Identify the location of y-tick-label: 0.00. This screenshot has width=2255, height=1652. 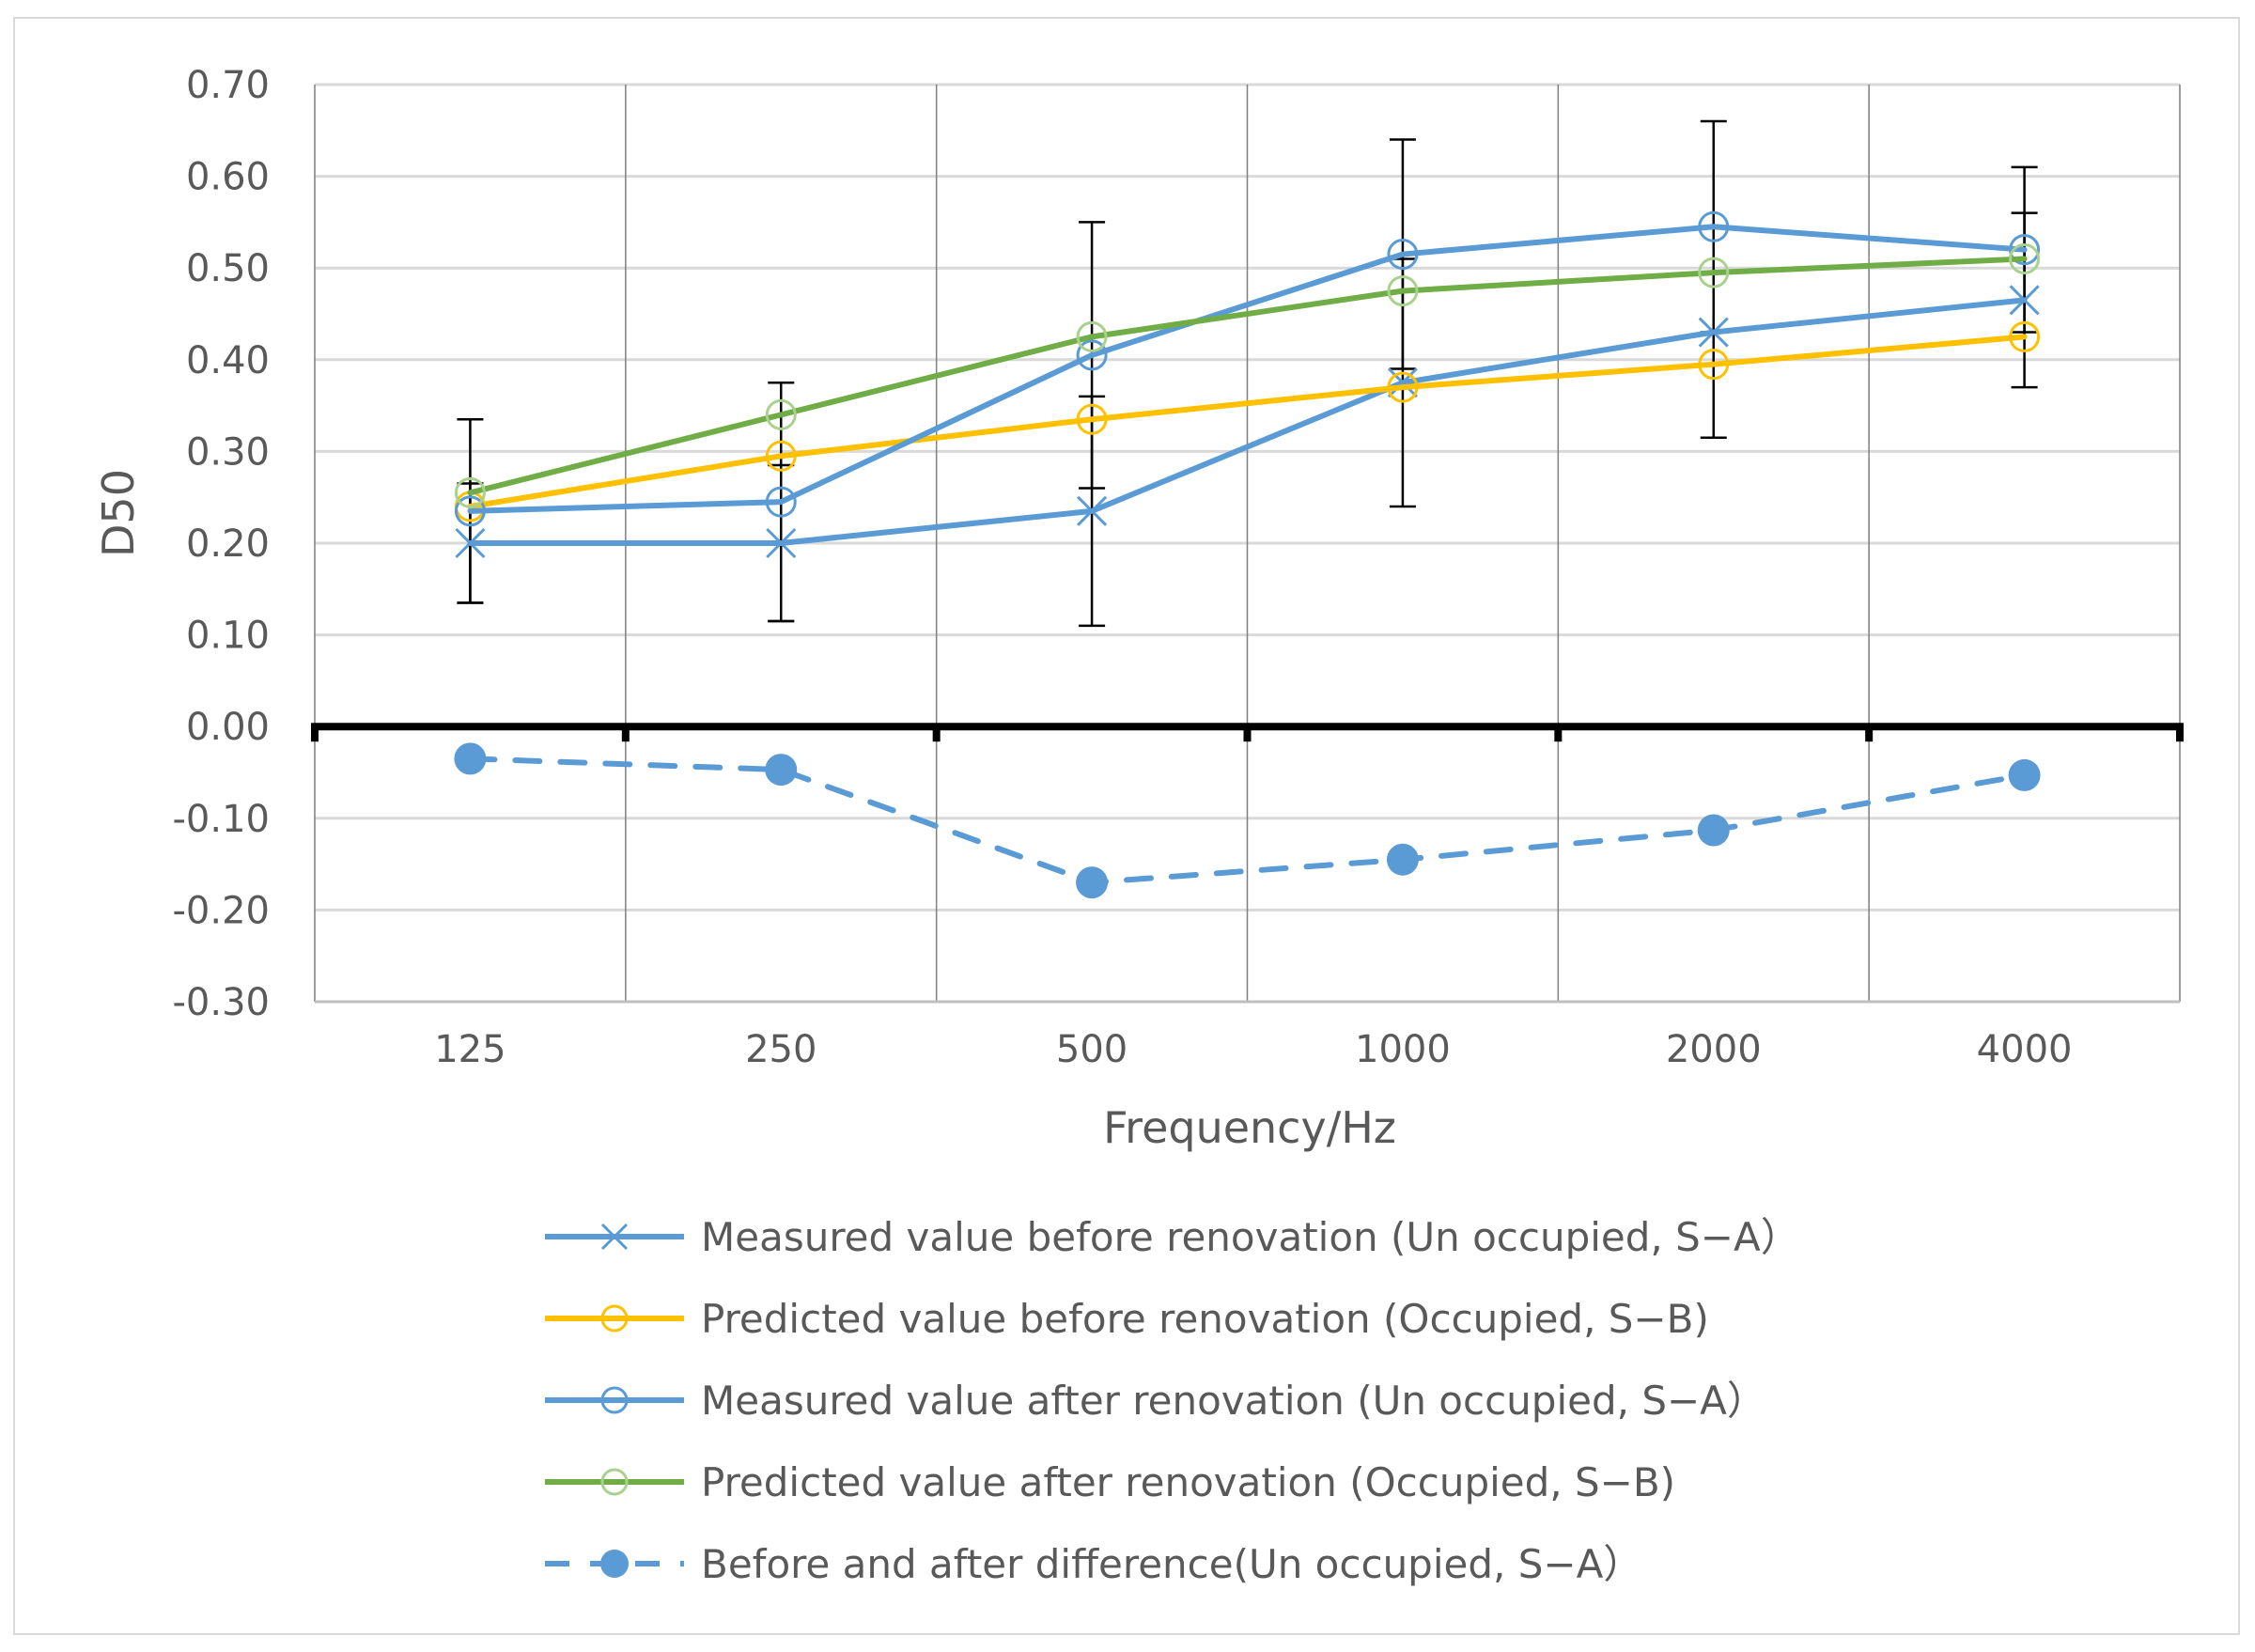
(228, 727).